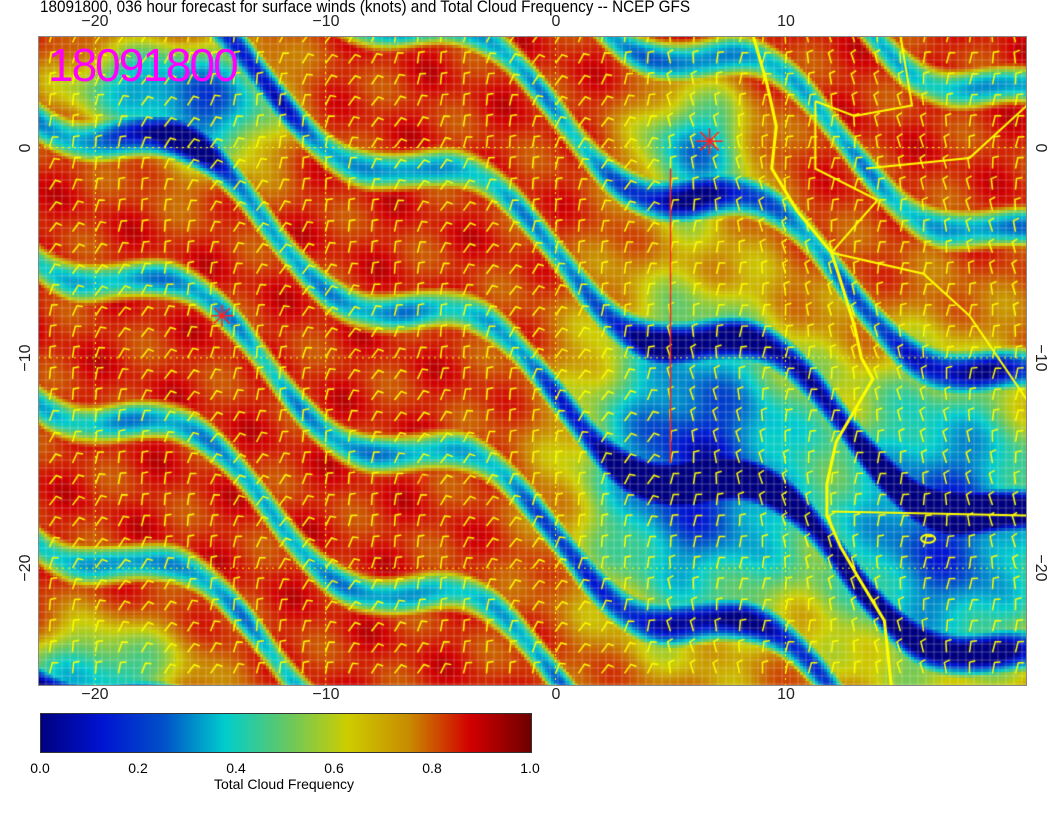 This screenshot has height=816, width=1056. I want to click on colorbar-tick: 0.6, so click(334, 768).